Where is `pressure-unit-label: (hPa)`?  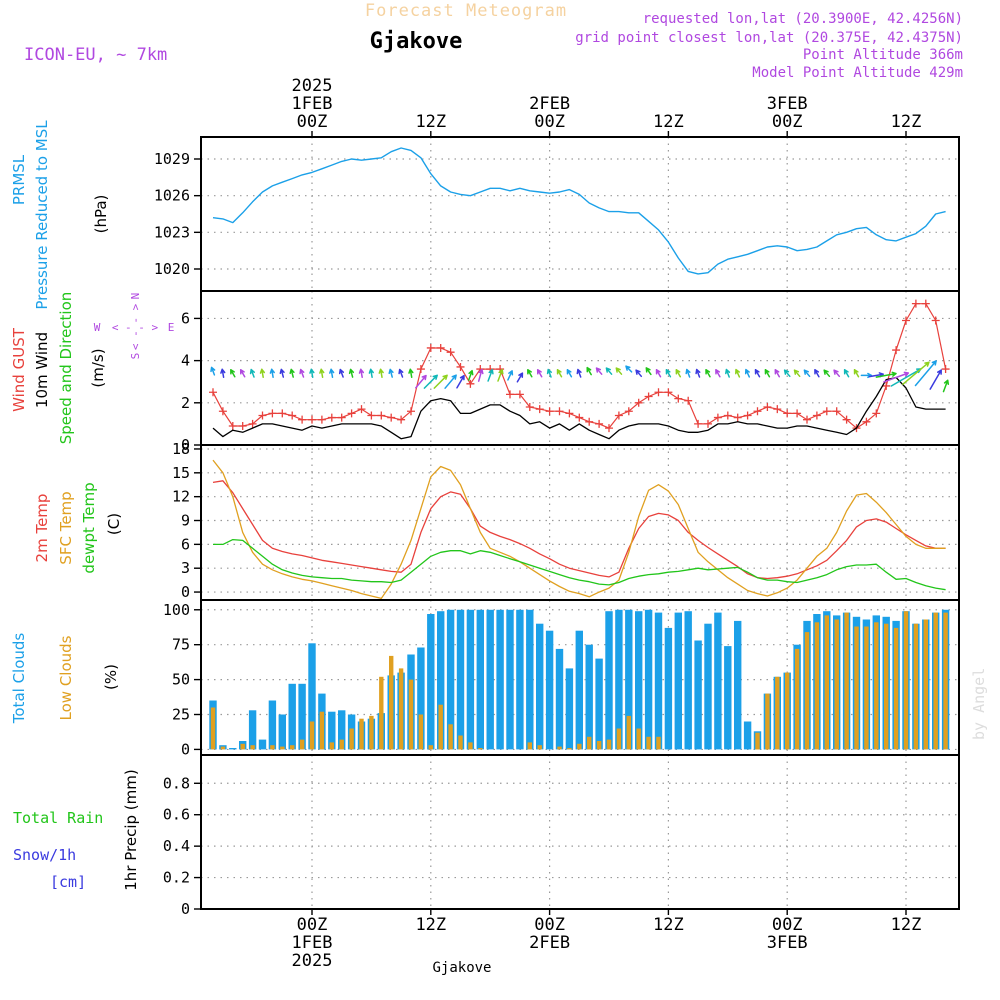 pressure-unit-label: (hPa) is located at coordinates (101, 214).